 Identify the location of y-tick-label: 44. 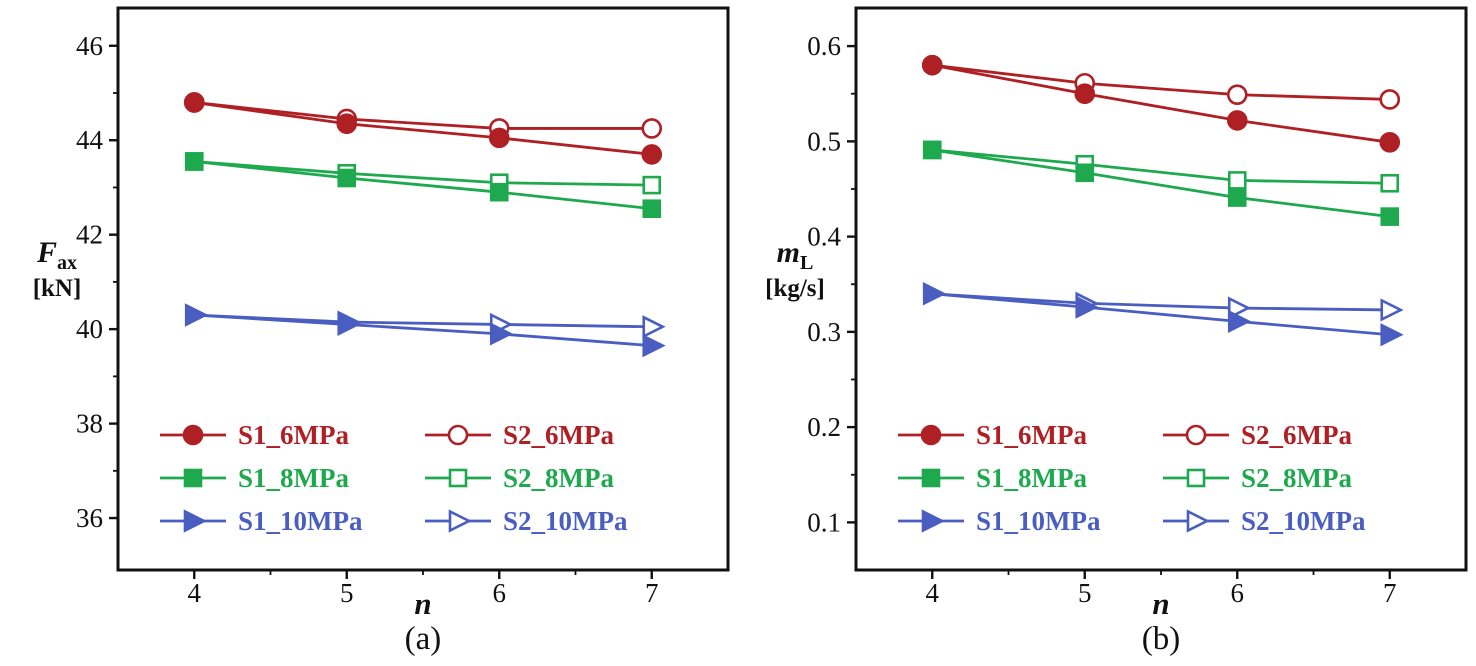
(90, 140).